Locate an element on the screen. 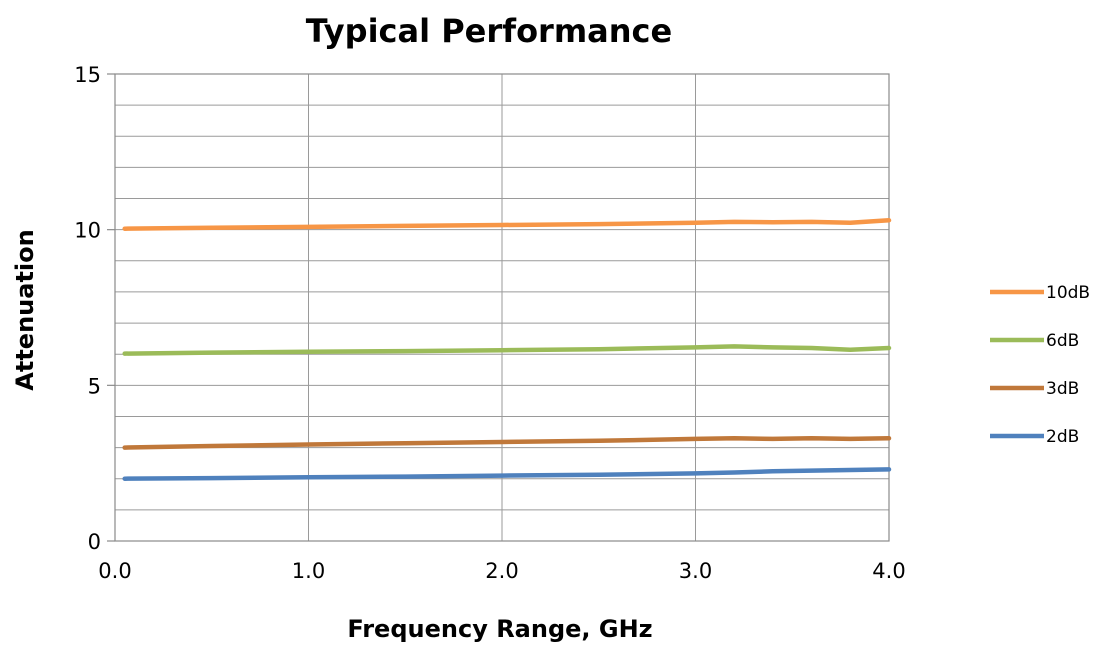  series-line-10dB is located at coordinates (507, 224).